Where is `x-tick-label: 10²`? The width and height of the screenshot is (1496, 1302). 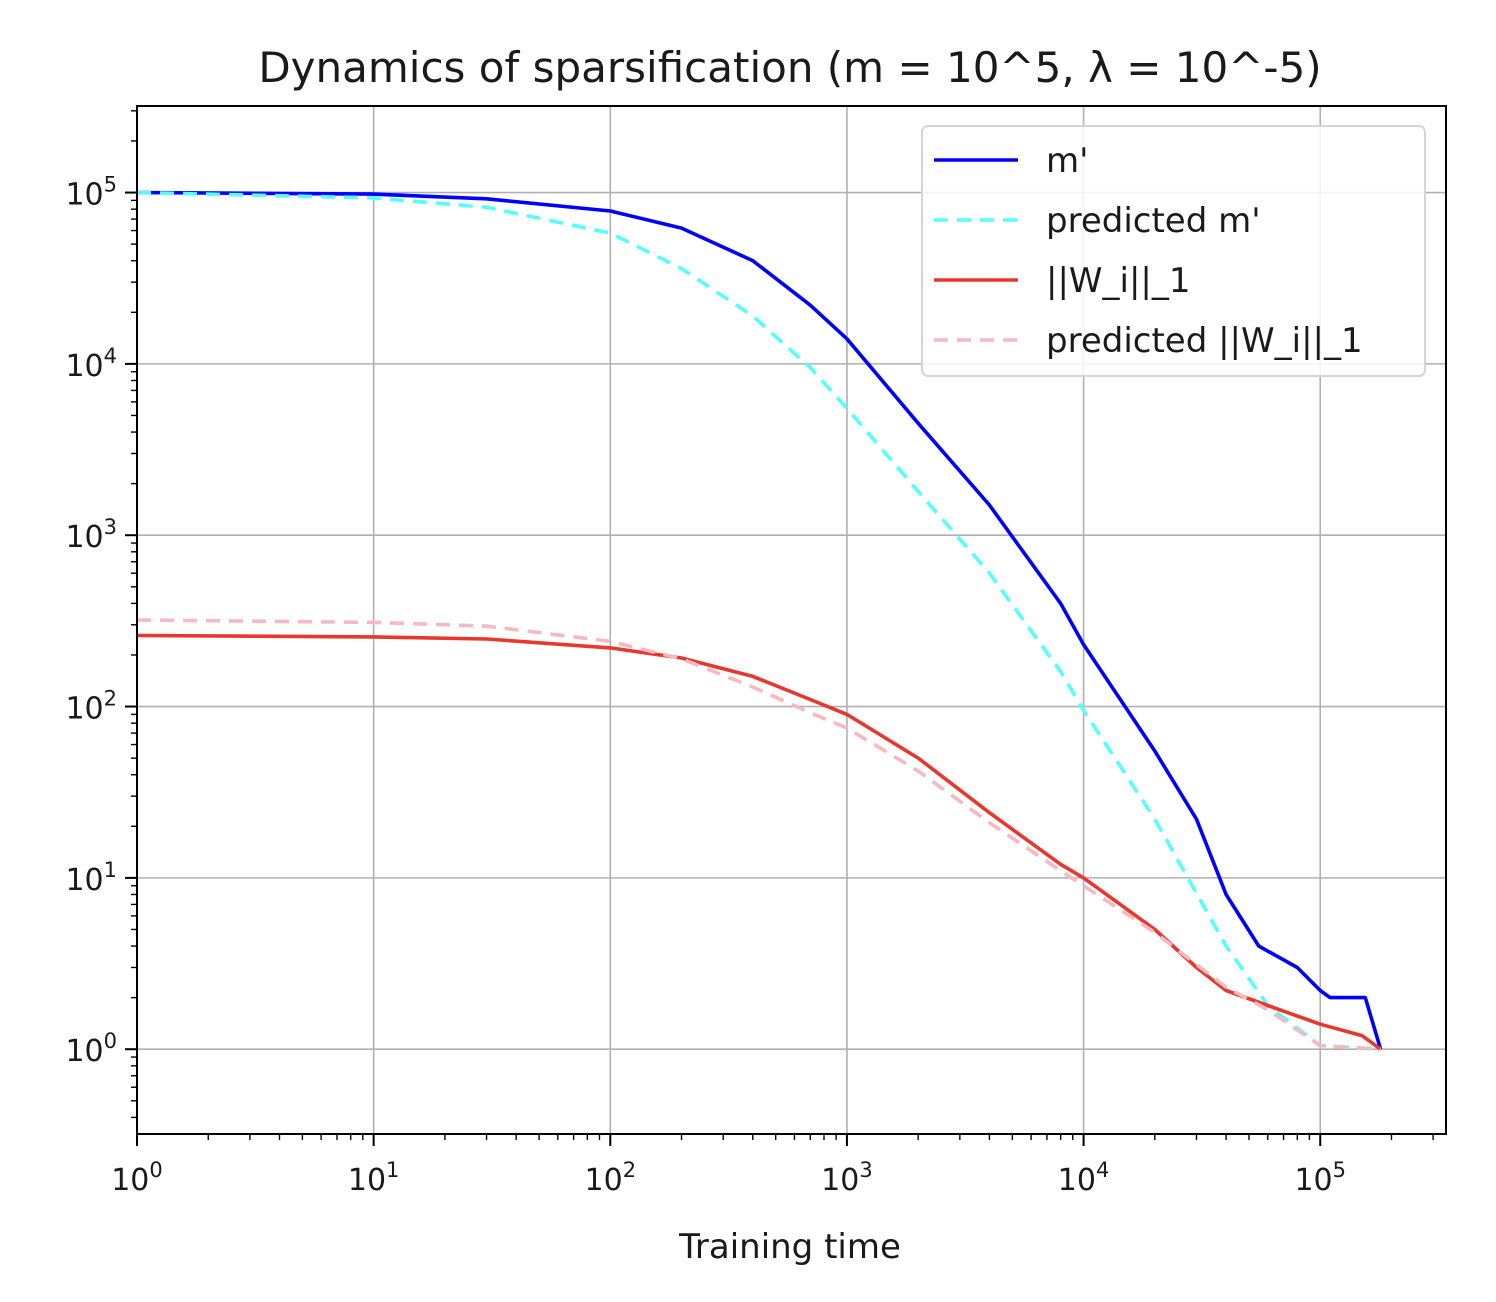 x-tick-label: 10² is located at coordinates (611, 1178).